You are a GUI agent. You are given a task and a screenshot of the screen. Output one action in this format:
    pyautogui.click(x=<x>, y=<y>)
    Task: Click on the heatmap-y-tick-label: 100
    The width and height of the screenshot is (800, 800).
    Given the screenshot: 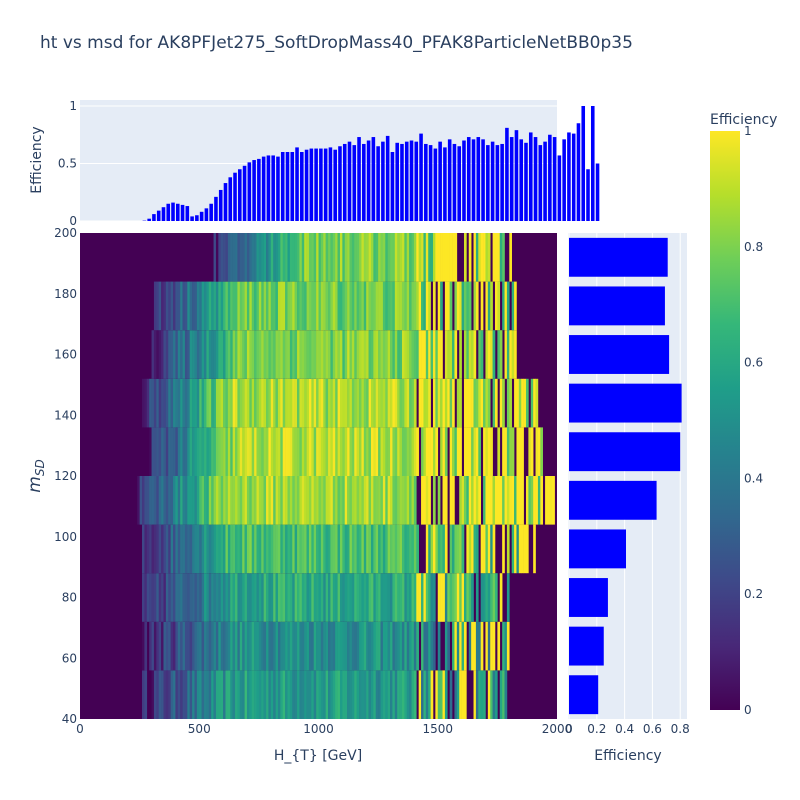 What is the action you would take?
    pyautogui.click(x=65, y=537)
    